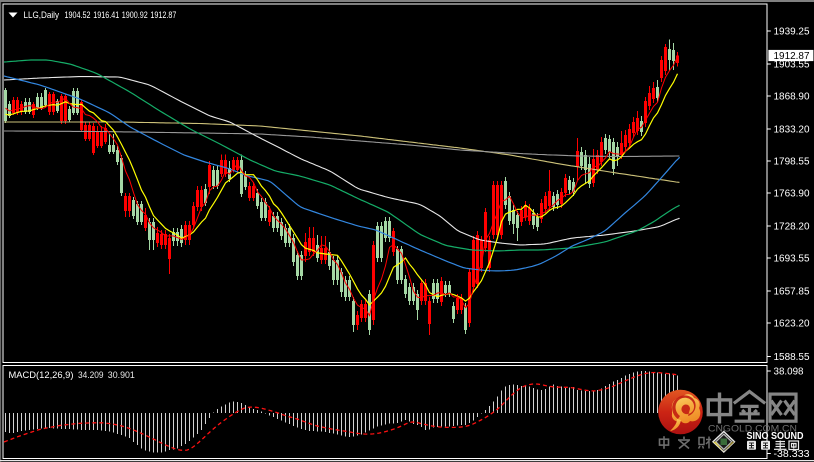 The image size is (814, 462). What do you see at coordinates (42, 15) in the screenshot?
I see `svg-text: LLG,Daily` at bounding box center [42, 15].